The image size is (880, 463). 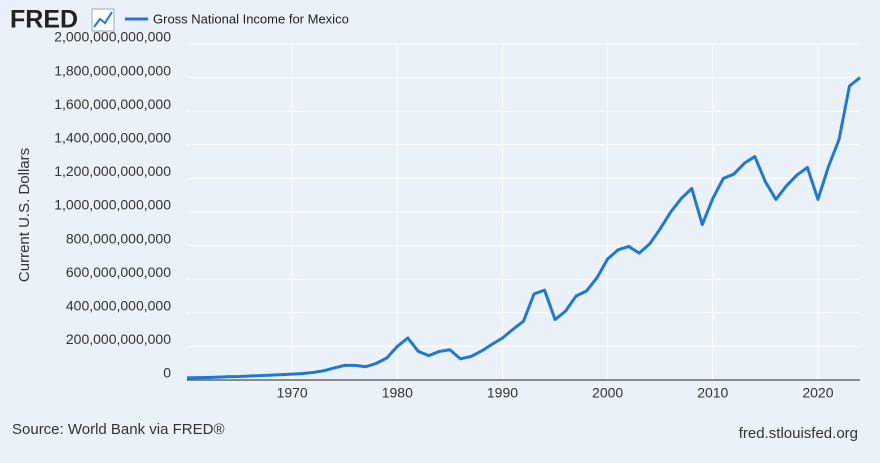 What do you see at coordinates (798, 433) in the screenshot?
I see `site: fred.stlouisfed.org` at bounding box center [798, 433].